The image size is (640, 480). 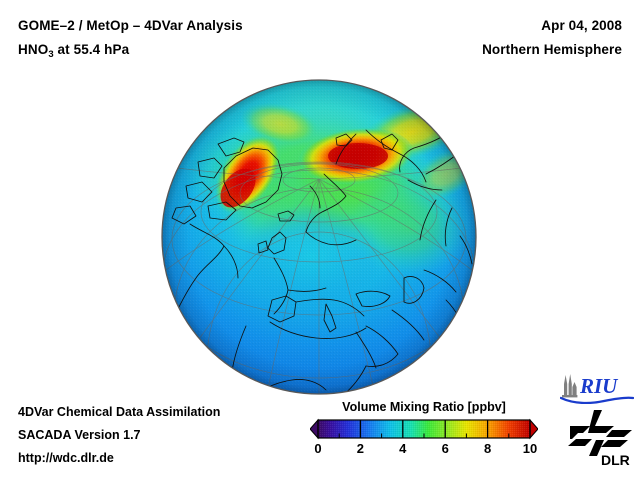 I want to click on colorbar-tick-labels: 0 2 4 6 8 10, so click(x=424, y=451).